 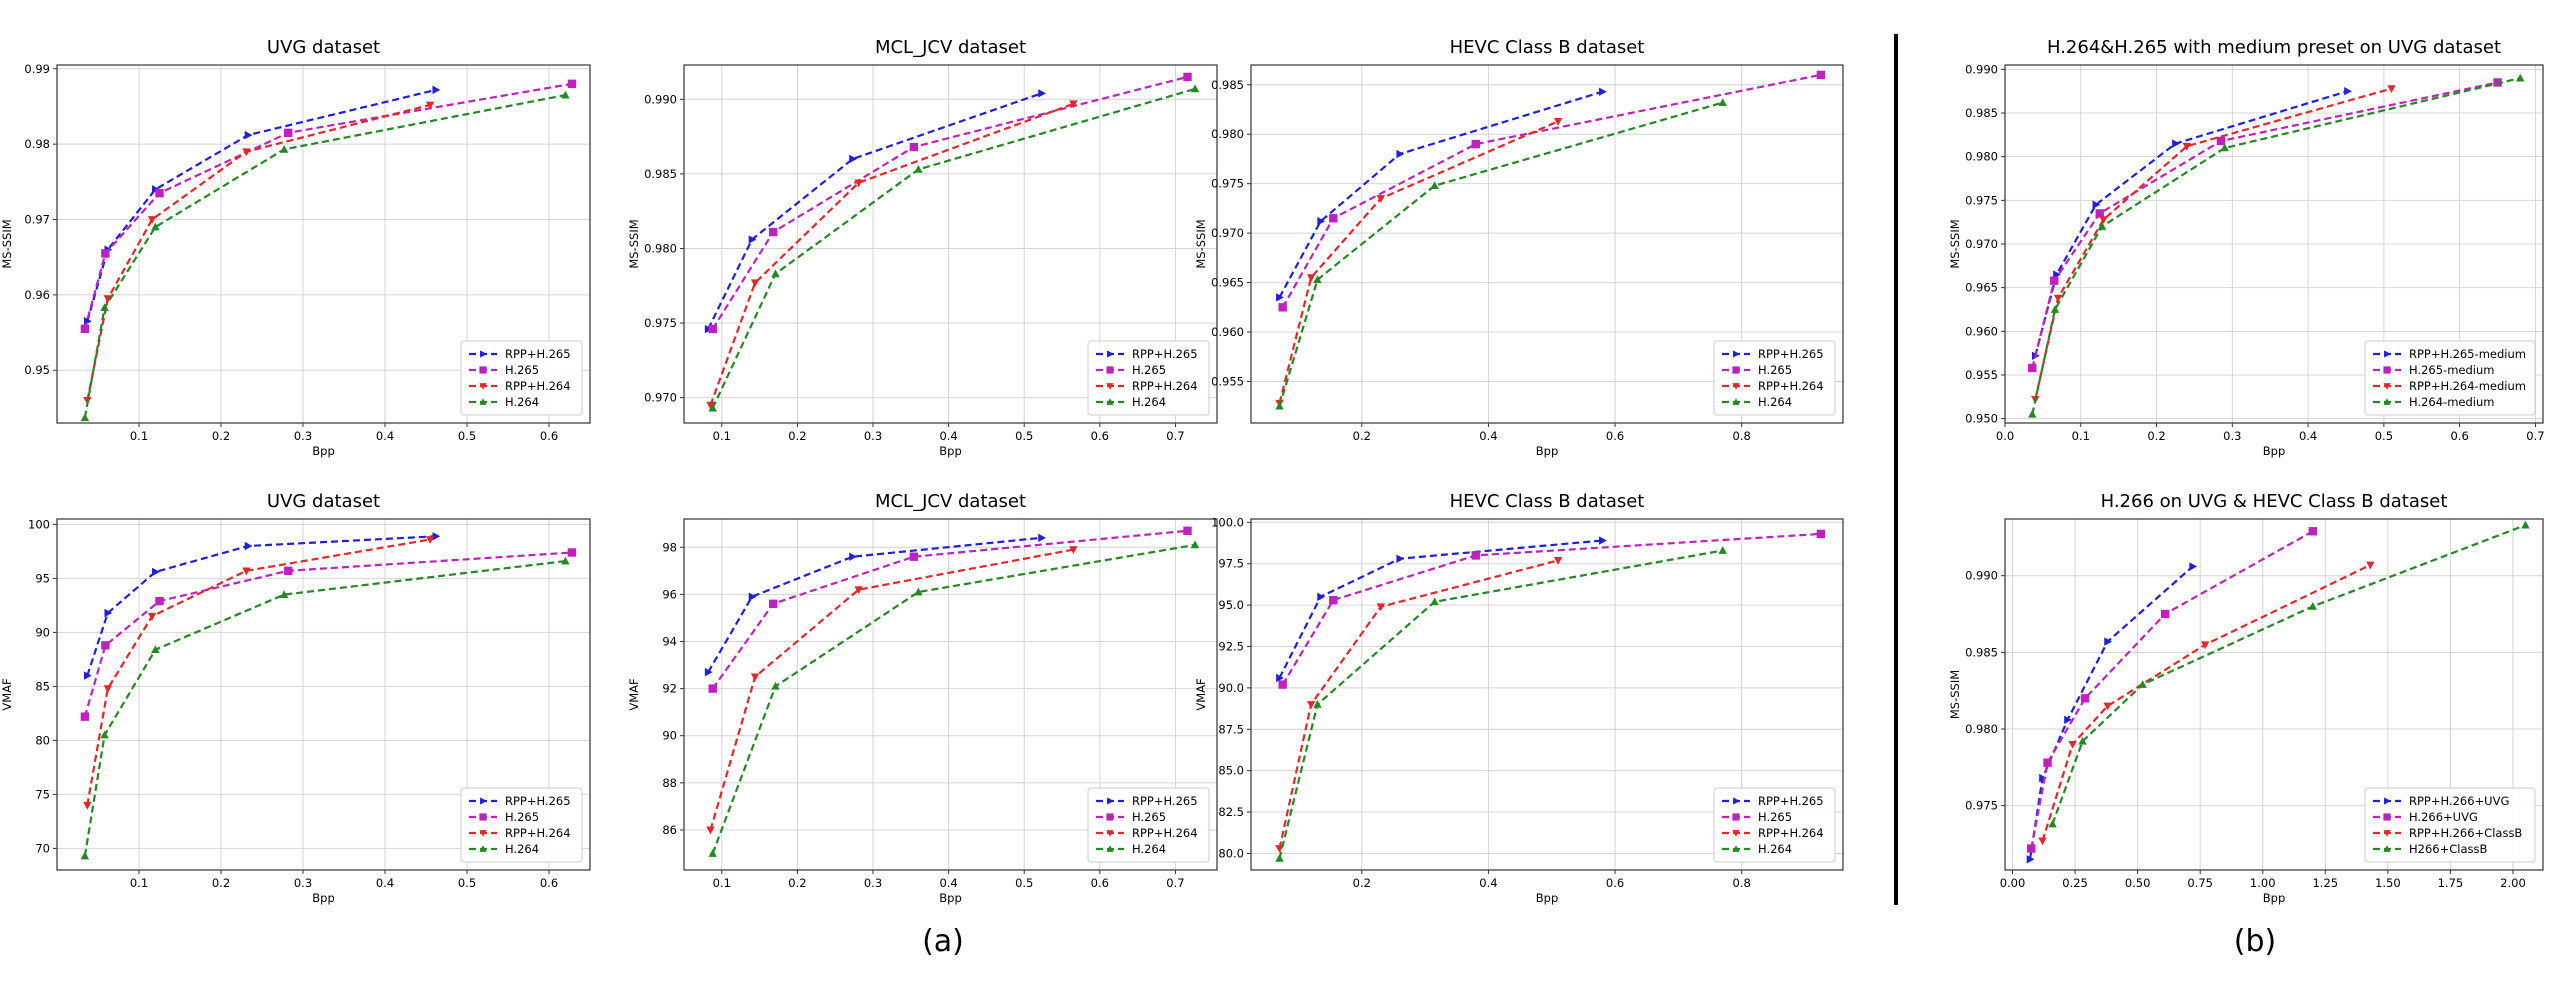 What do you see at coordinates (1175, 883) in the screenshot?
I see `x-tick-label: 0.7` at bounding box center [1175, 883].